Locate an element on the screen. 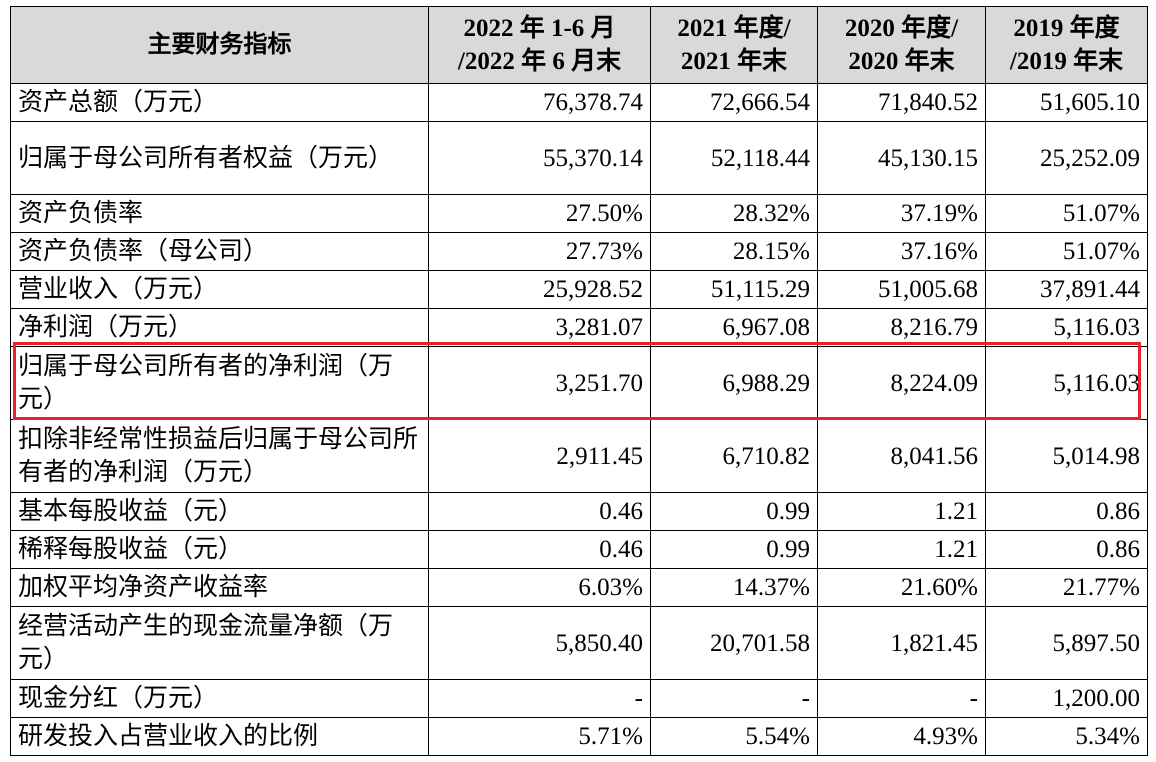 Image resolution: width=1156 pixels, height=762 pixels. row-value: 55,370.14 is located at coordinates (539, 158).